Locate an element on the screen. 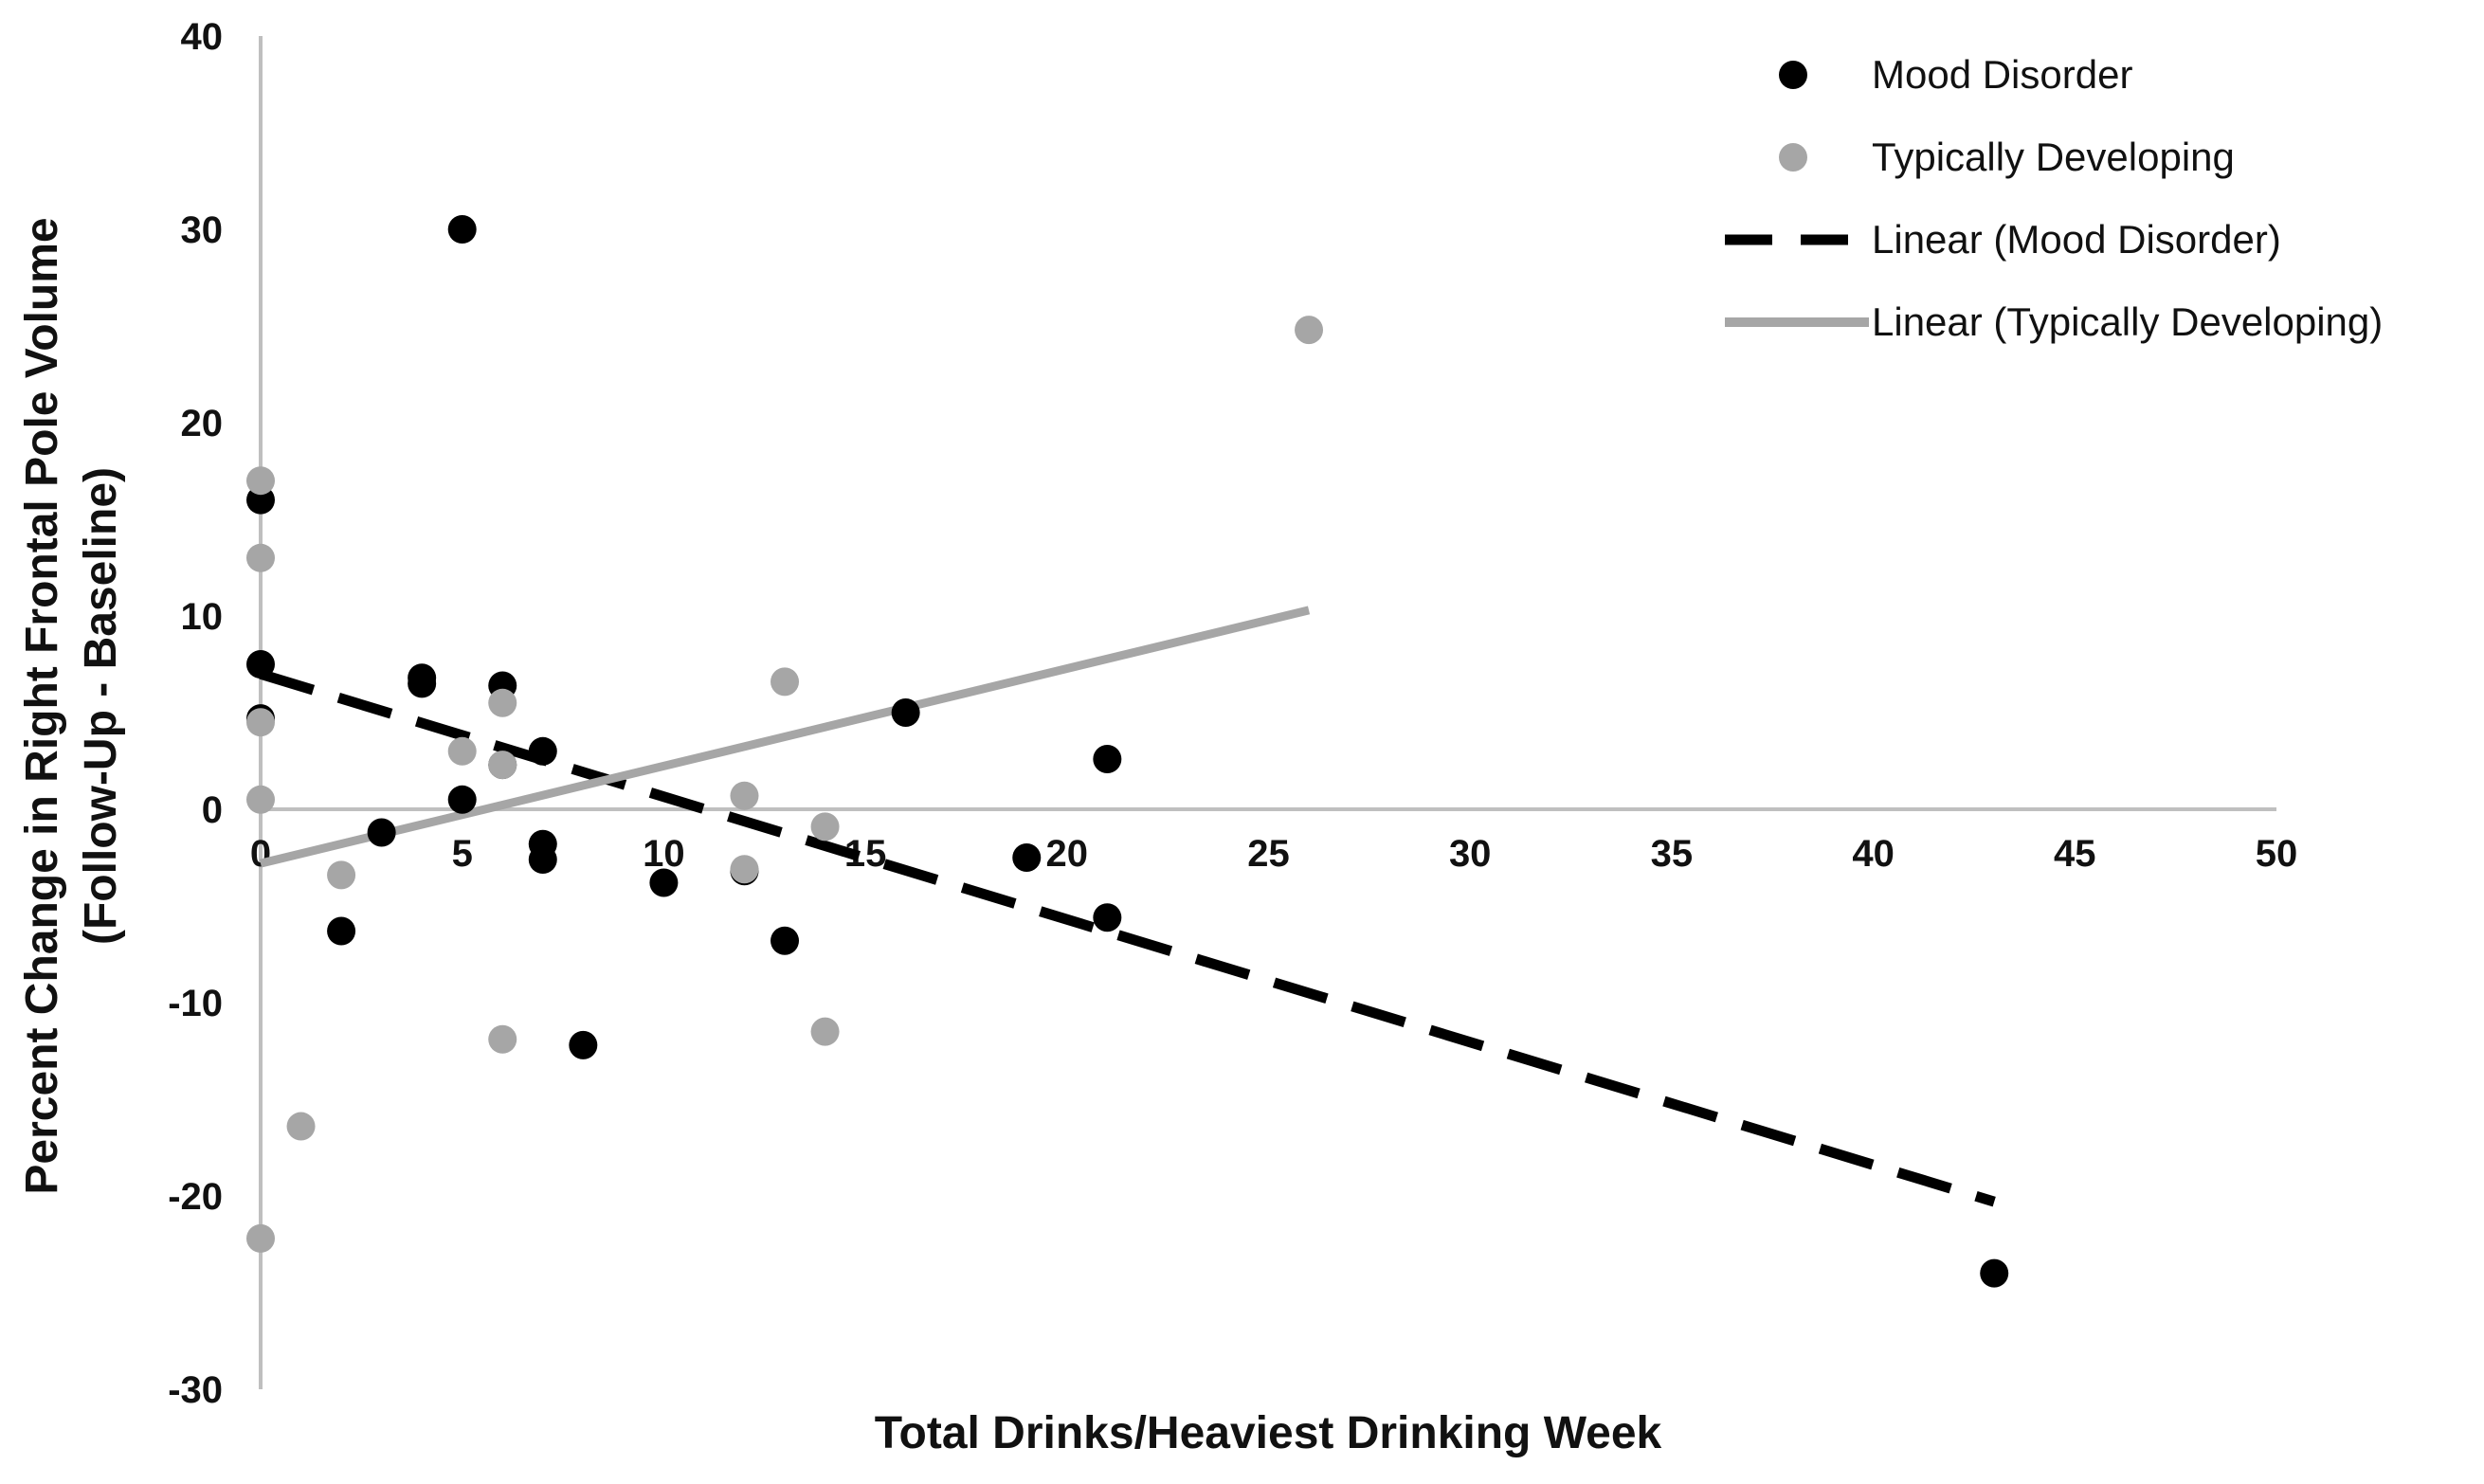  y-tick-label: 10 is located at coordinates (202, 617).